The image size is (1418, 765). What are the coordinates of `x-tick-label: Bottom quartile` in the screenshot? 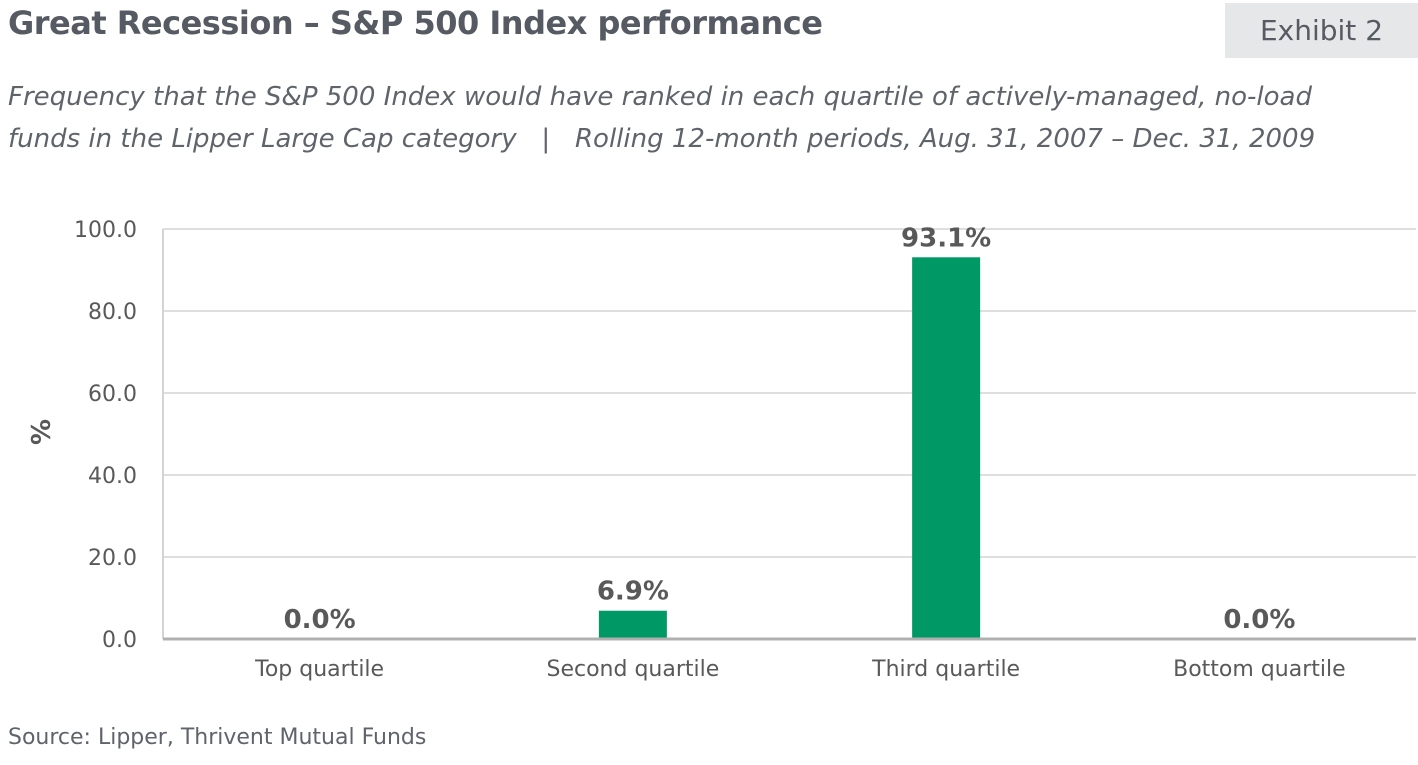 It's located at (1259, 669).